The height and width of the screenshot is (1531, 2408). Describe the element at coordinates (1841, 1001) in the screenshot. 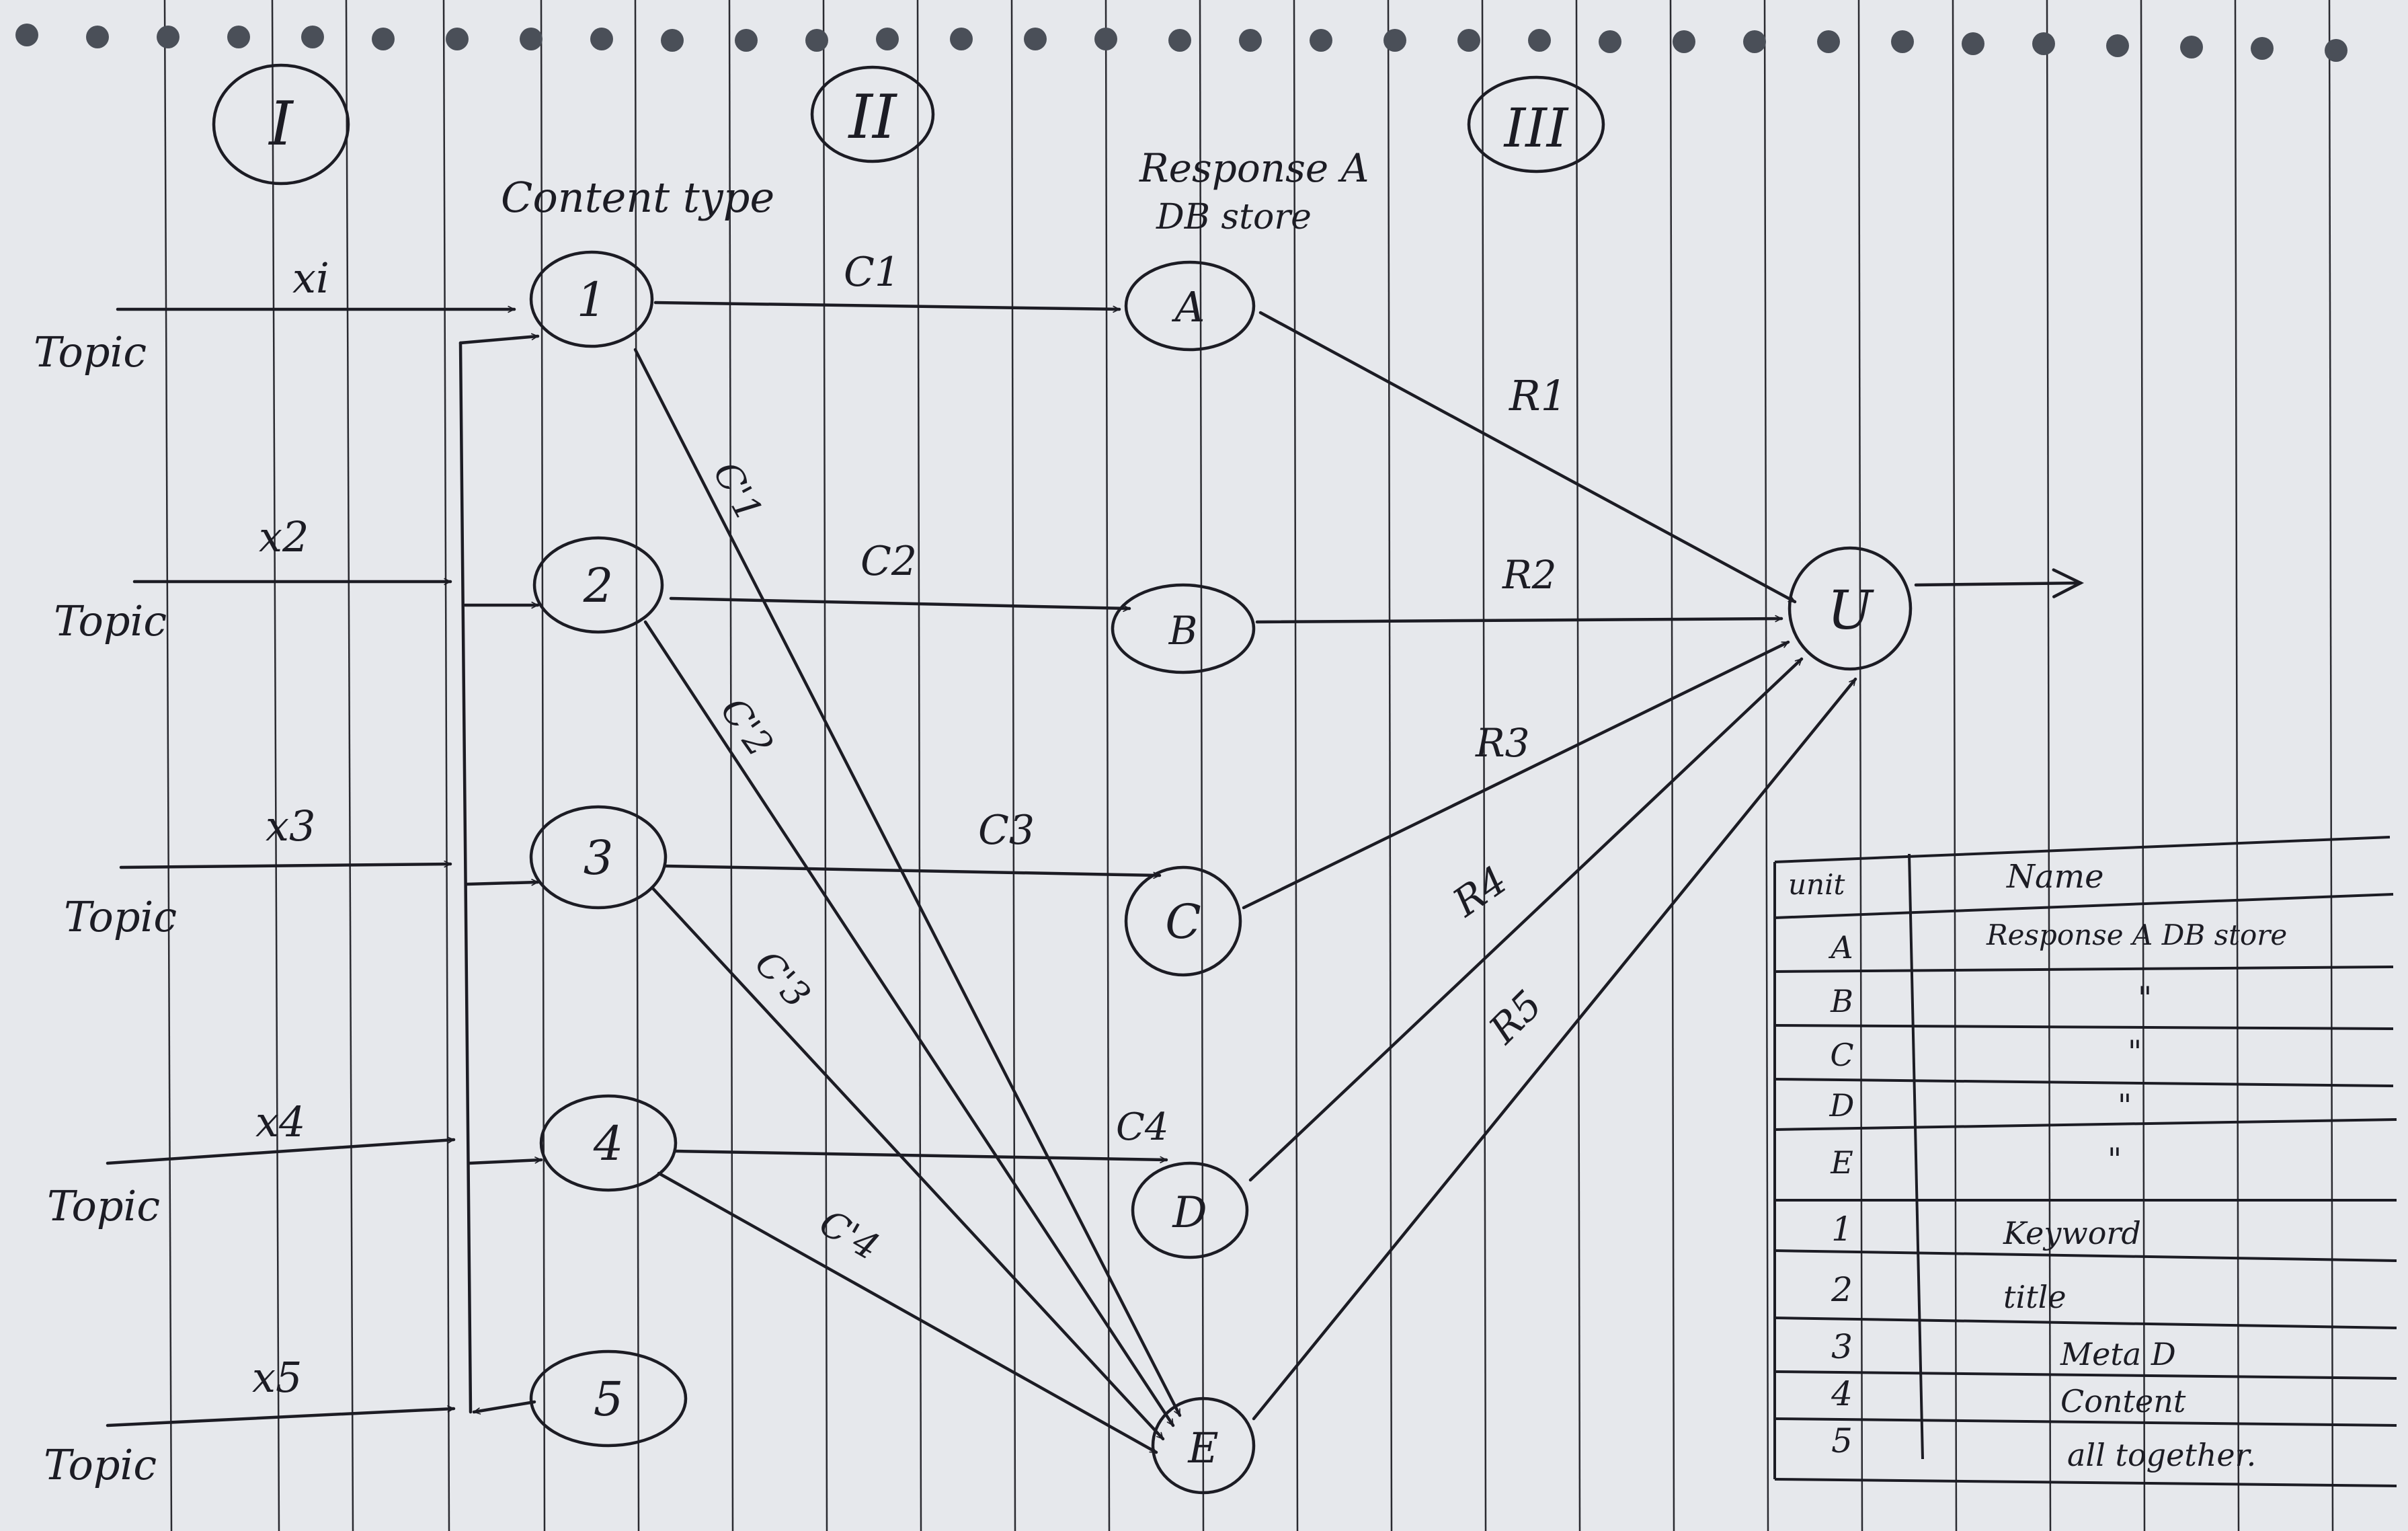

I see `table-unit-cell: B` at that location.